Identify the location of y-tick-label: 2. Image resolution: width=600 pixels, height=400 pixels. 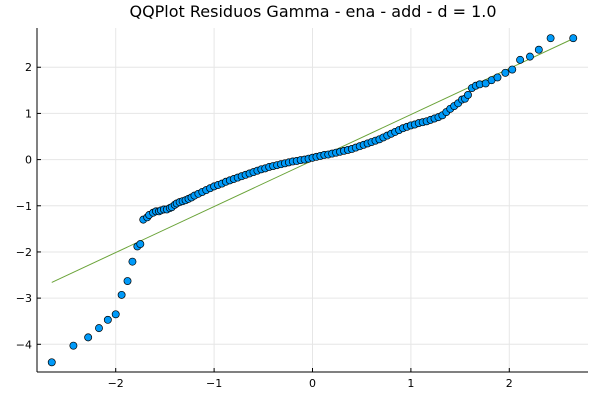
(28, 67).